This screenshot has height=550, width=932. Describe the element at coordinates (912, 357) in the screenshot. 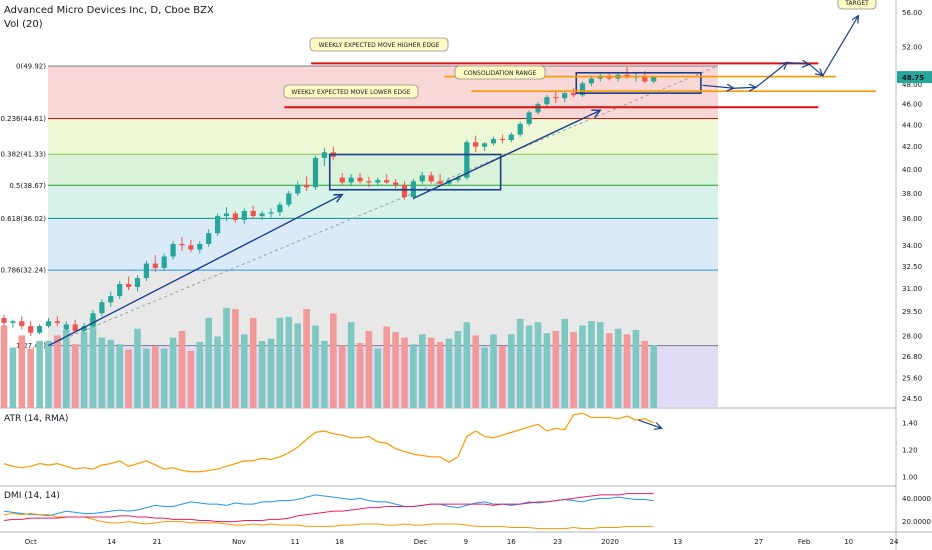

I see `price-tick-label: 26.80` at that location.